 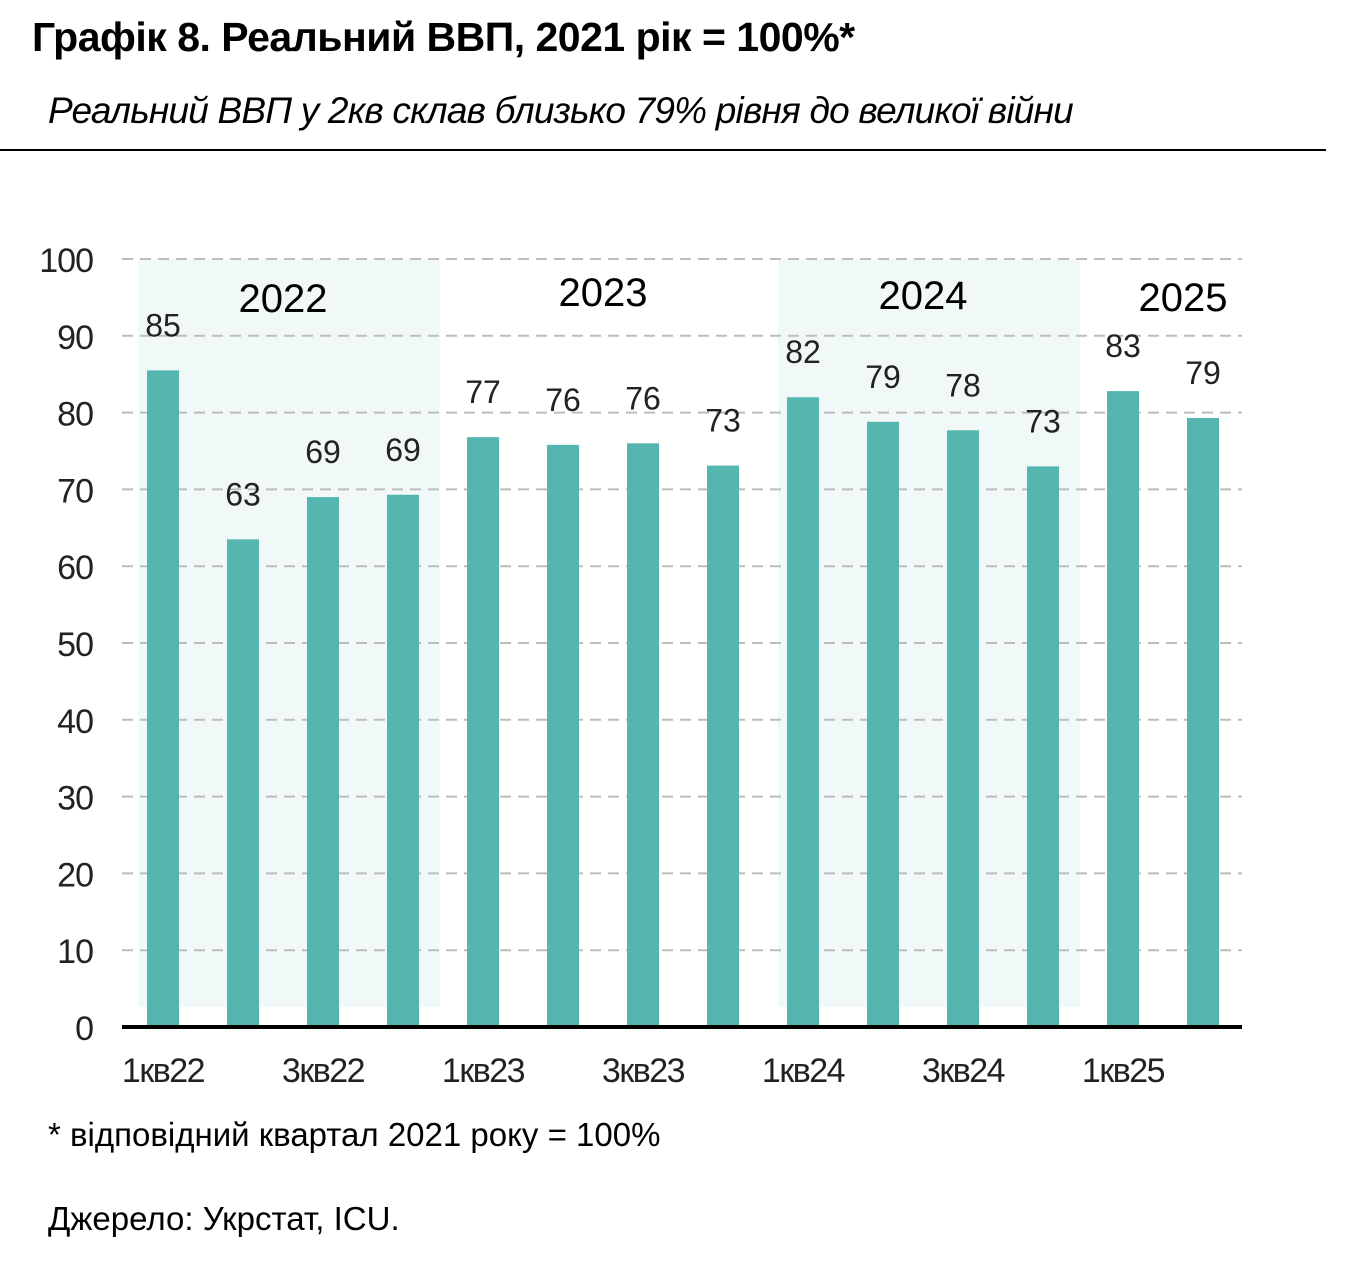 What do you see at coordinates (723, 746) in the screenshot?
I see `bar-4кв23` at bounding box center [723, 746].